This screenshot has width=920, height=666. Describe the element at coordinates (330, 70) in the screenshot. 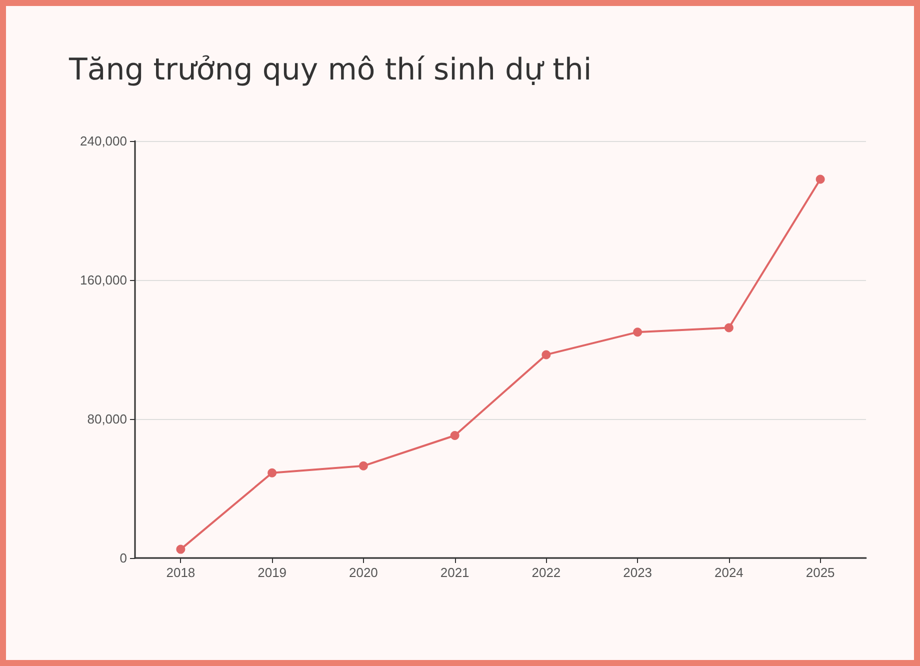

I see `chart-title: Tăng trưởng quy mô thí sinh dự thi` at that location.